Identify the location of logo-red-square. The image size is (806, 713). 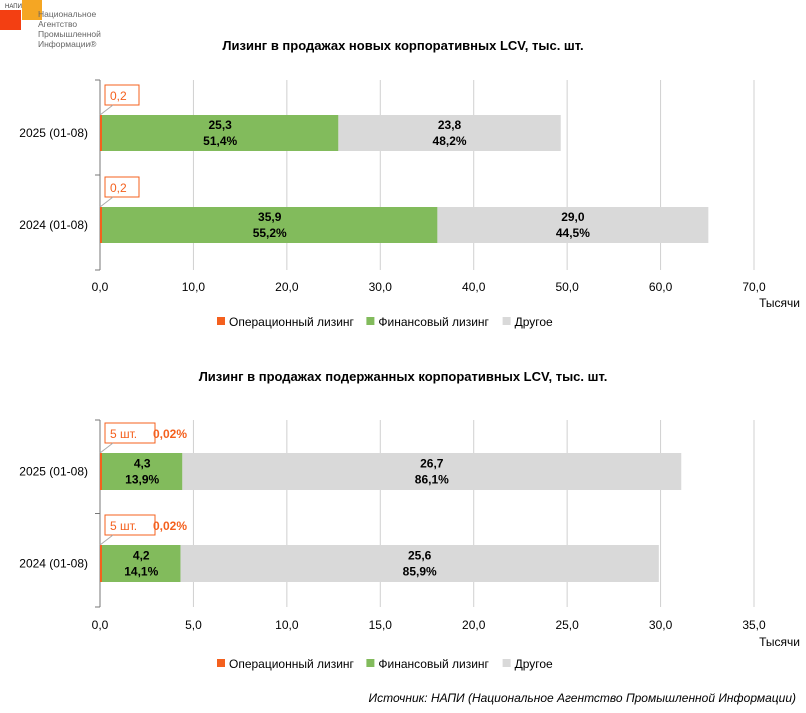
(10, 20).